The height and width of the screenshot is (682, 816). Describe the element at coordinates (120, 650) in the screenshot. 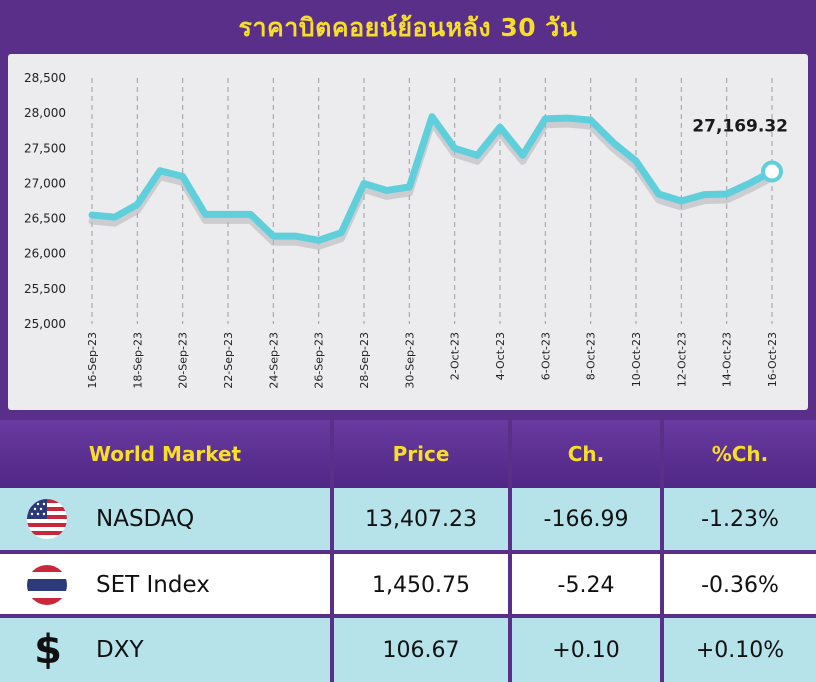

I see `market-name: DXY` at that location.